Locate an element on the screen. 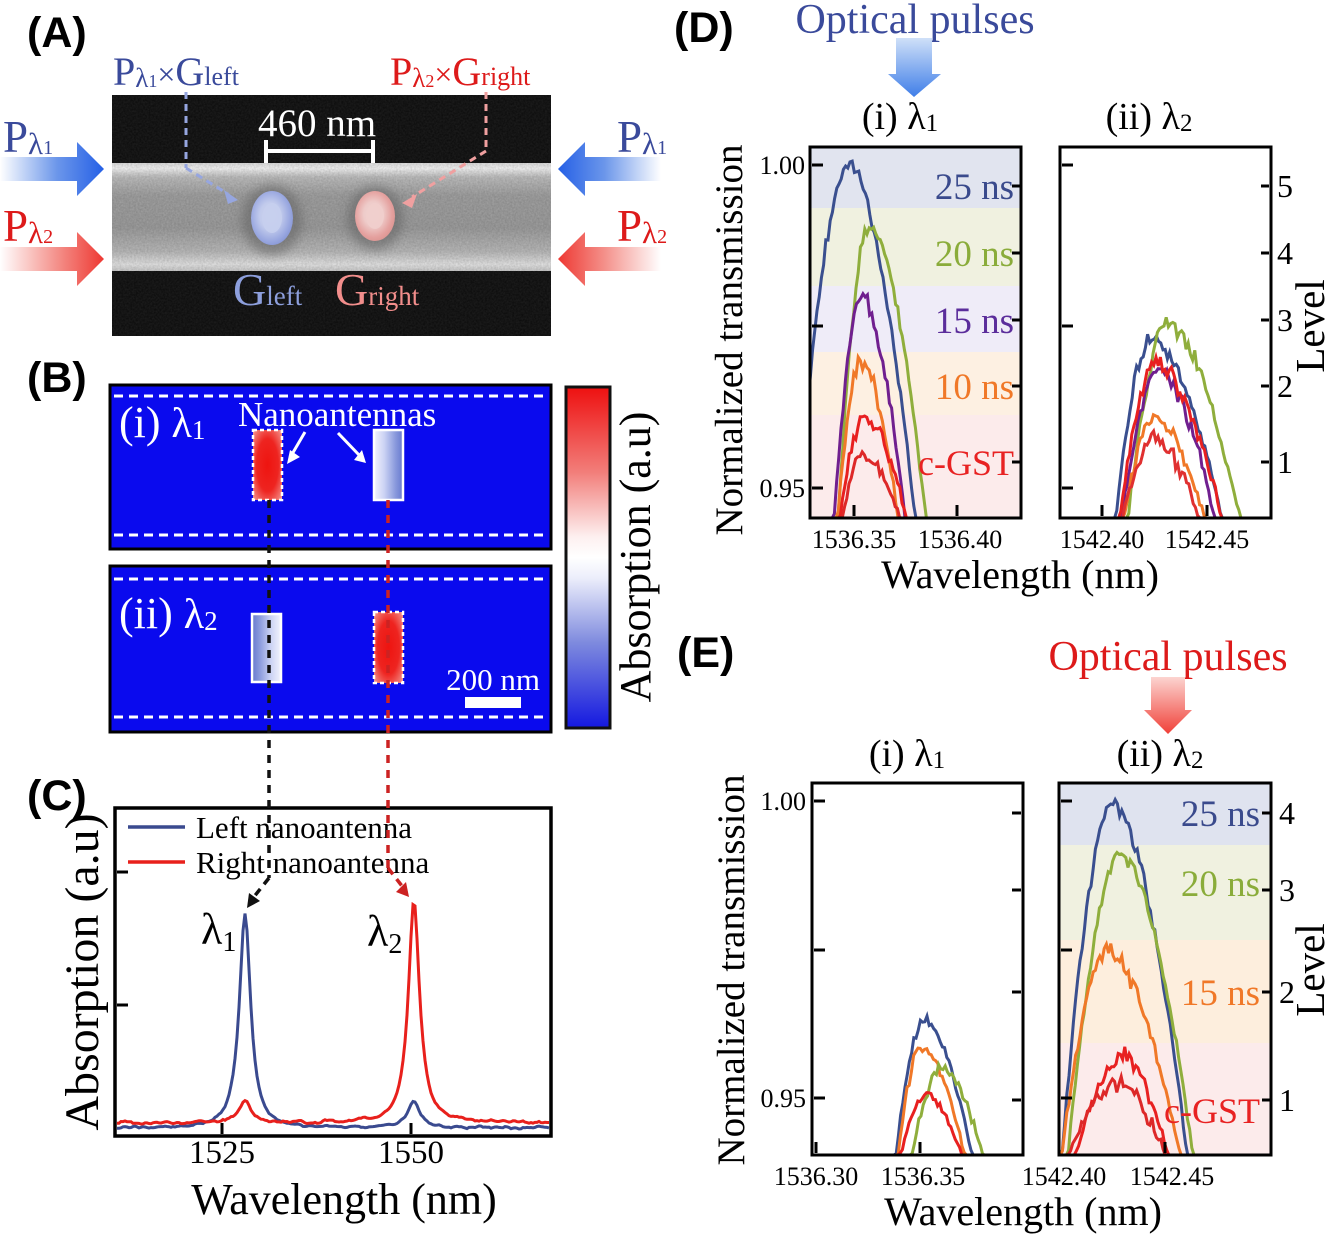 The image size is (1328, 1244). svg-text: 1550 is located at coordinates (411, 1153).